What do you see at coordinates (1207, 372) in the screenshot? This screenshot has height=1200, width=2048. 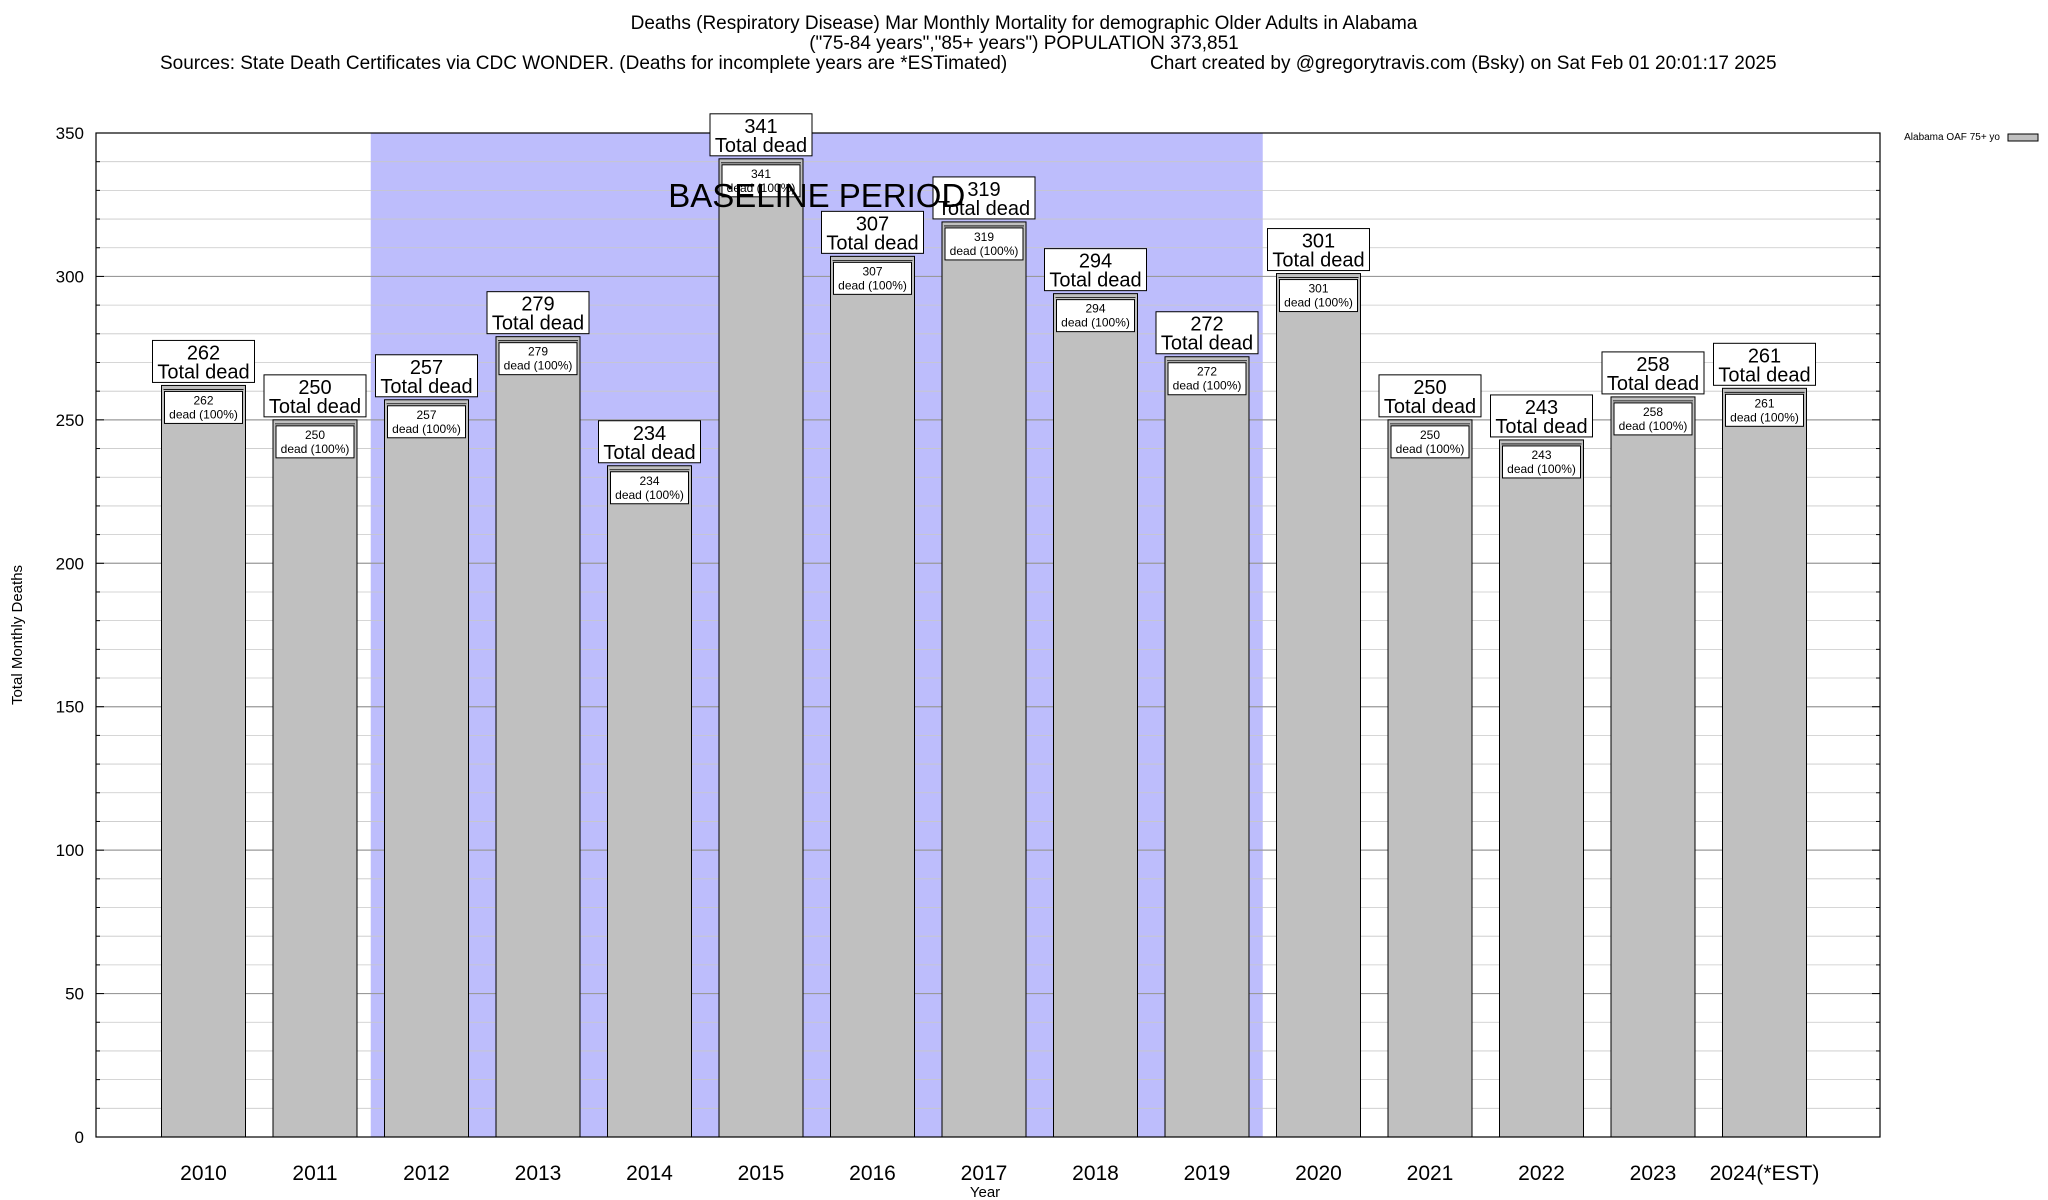 I see `inner-value-label: 272` at bounding box center [1207, 372].